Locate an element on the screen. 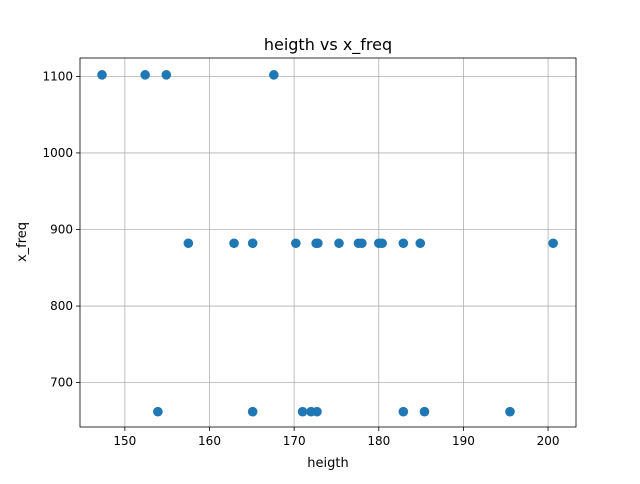 The height and width of the screenshot is (484, 640). y-tick-label: 700 is located at coordinates (61, 383).